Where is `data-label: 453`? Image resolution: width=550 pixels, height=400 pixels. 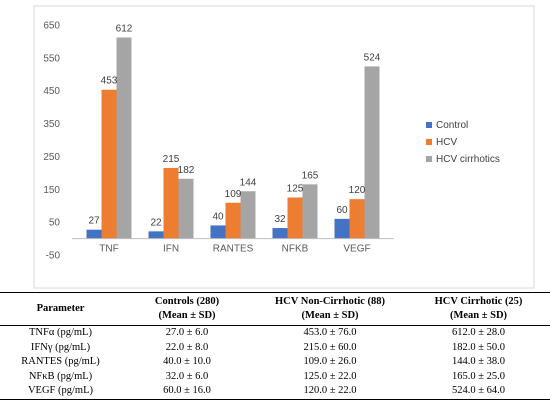 data-label: 453 is located at coordinates (109, 81).